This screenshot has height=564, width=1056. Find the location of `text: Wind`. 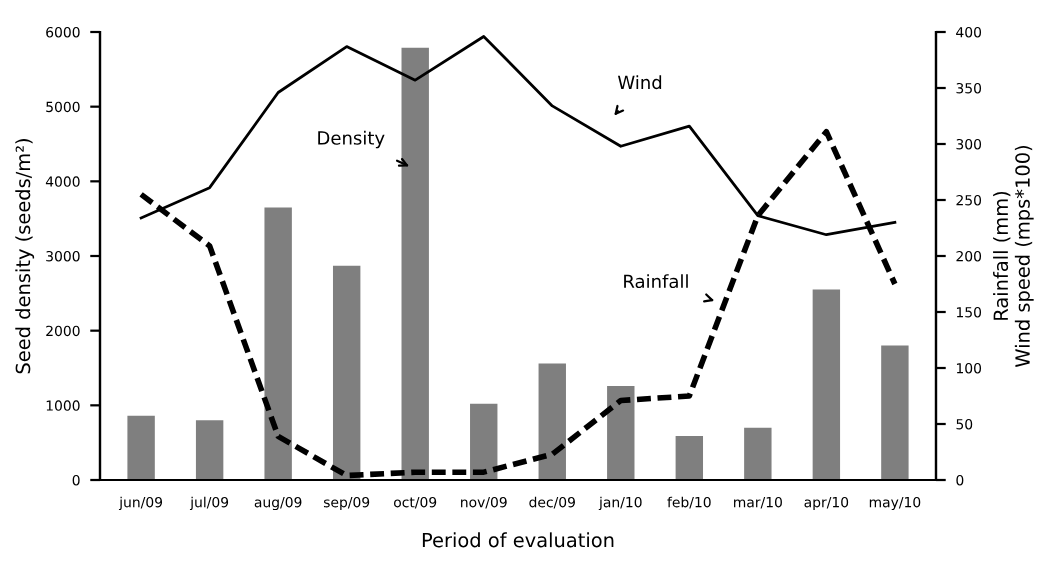

text: Wind is located at coordinates (639, 82).